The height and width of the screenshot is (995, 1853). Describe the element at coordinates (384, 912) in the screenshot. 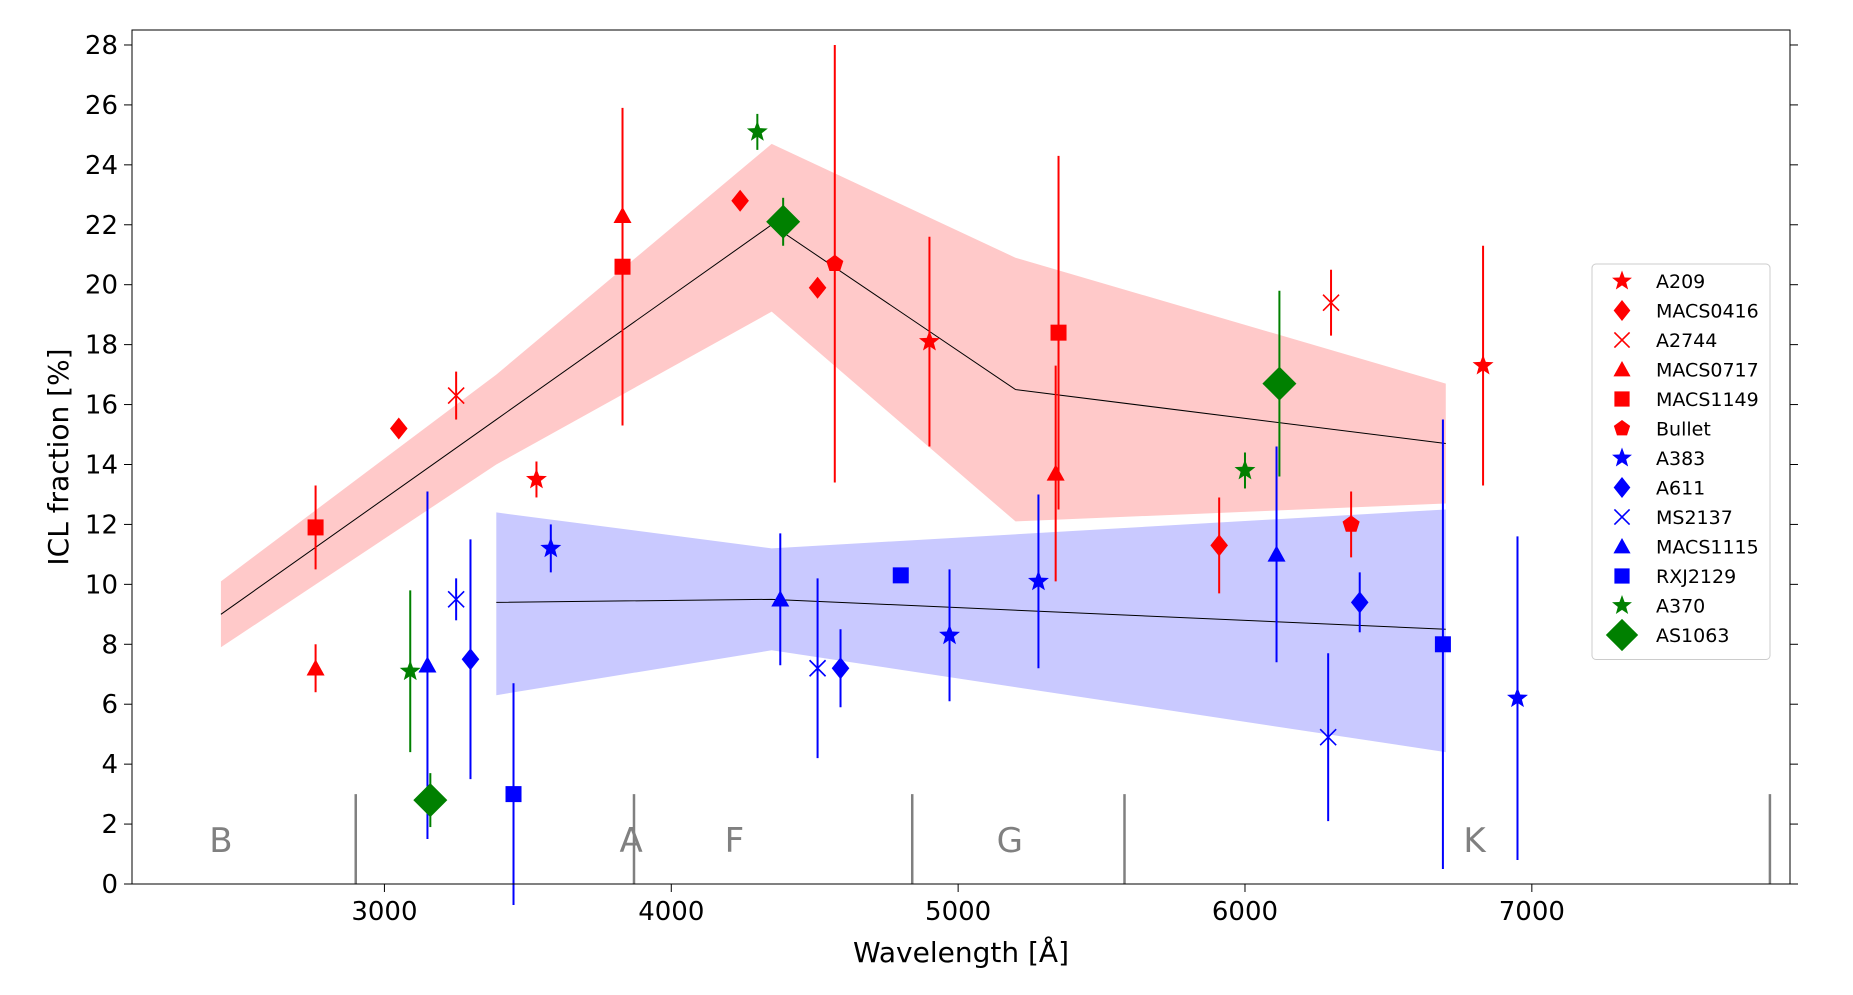

I see `x-tick-label-3000: 3000` at that location.